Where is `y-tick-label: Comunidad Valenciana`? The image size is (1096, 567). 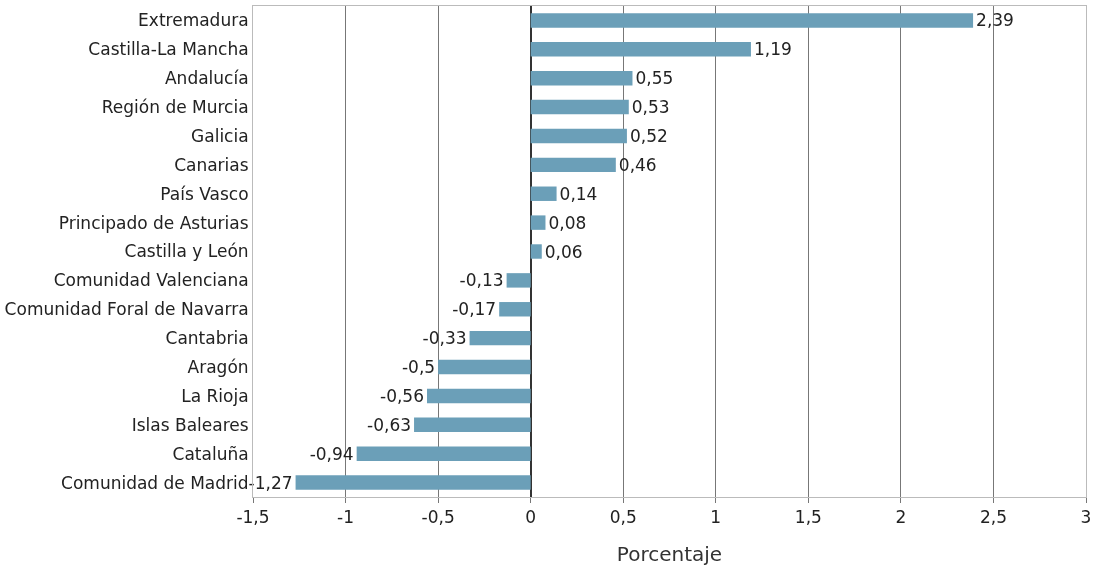
y-tick-label: Comunidad Valenciana is located at coordinates (151, 280).